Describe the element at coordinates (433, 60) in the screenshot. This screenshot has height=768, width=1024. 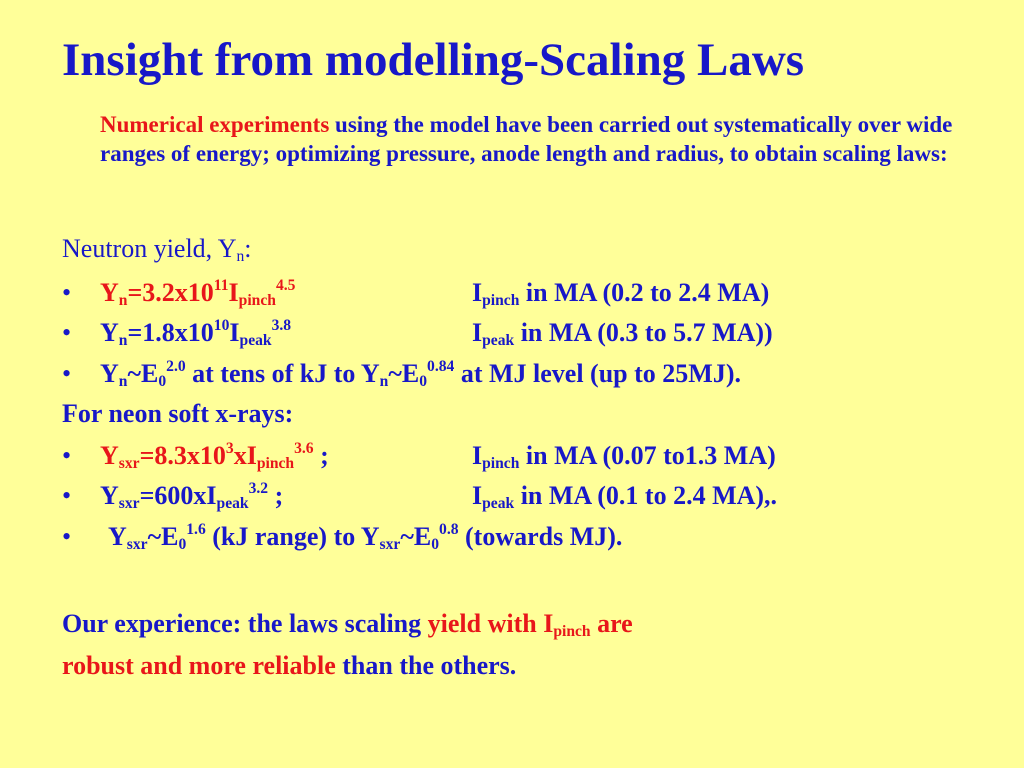
I see `slide-title: Insight from modelling-Scaling Laws` at that location.